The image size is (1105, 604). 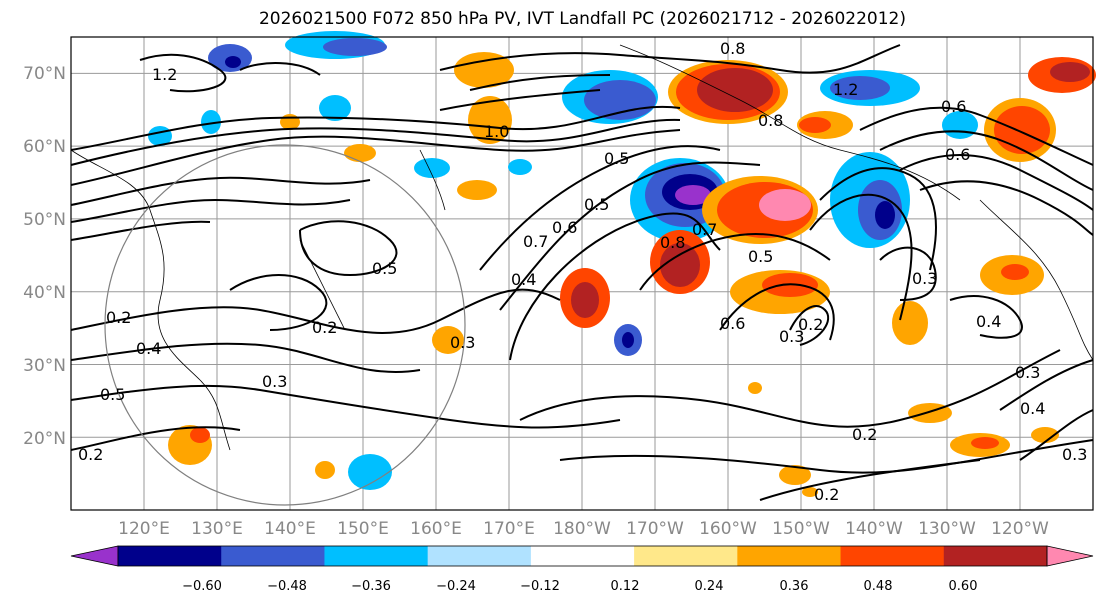 What do you see at coordinates (202, 586) in the screenshot?
I see `colorbar-label: −0.60` at bounding box center [202, 586].